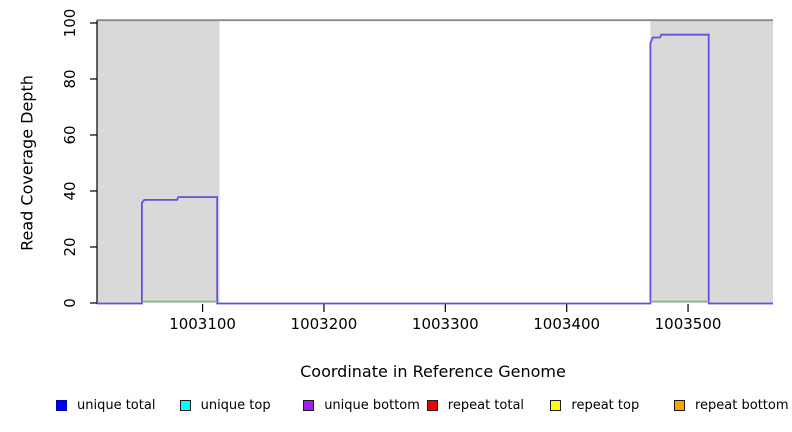  What do you see at coordinates (742, 405) in the screenshot?
I see `legend-label: repeat bottom` at bounding box center [742, 405].